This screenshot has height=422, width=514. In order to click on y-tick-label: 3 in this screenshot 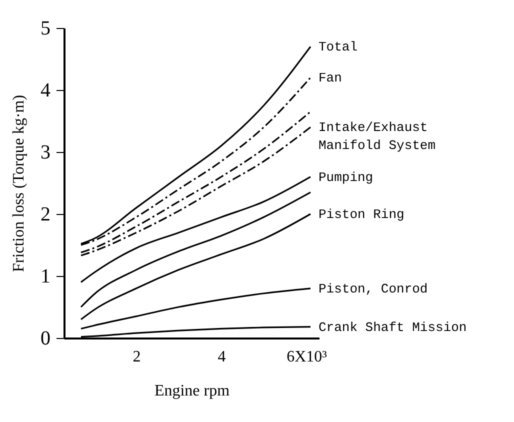, I will do `click(45, 153)`.